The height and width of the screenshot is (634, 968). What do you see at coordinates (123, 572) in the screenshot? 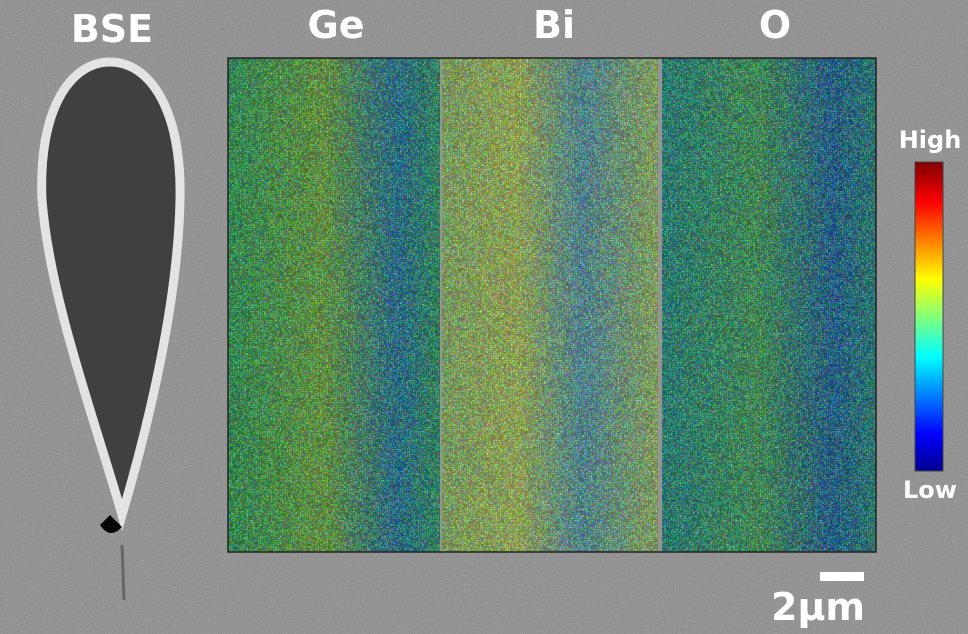
I see `bse-tail` at bounding box center [123, 572].